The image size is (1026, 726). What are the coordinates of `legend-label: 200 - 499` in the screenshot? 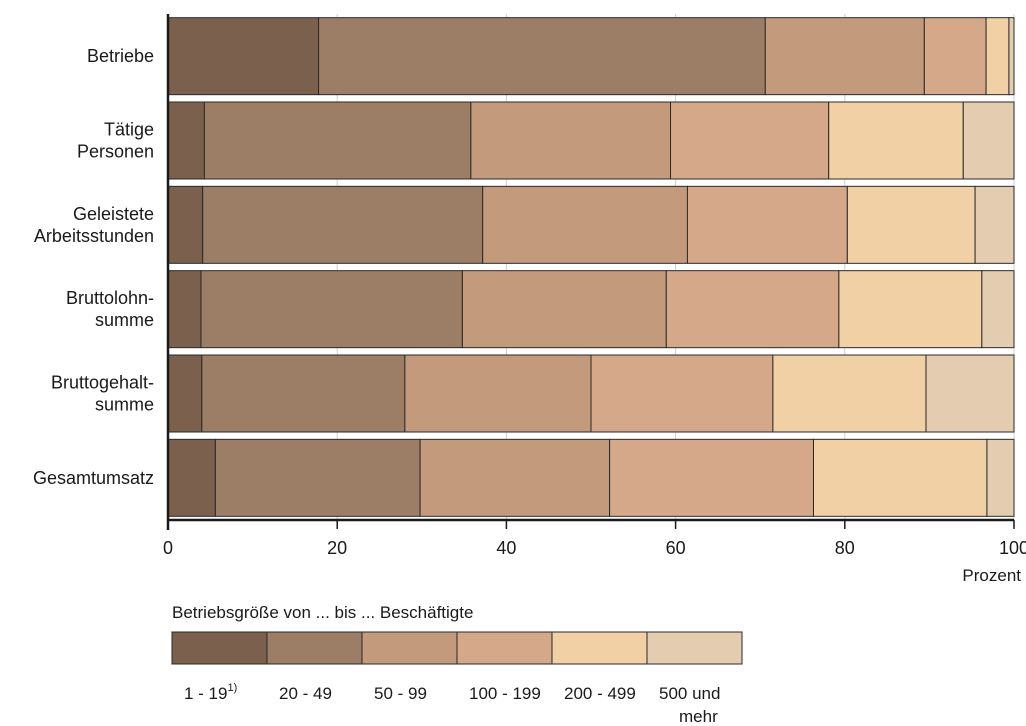 It's located at (600, 693).